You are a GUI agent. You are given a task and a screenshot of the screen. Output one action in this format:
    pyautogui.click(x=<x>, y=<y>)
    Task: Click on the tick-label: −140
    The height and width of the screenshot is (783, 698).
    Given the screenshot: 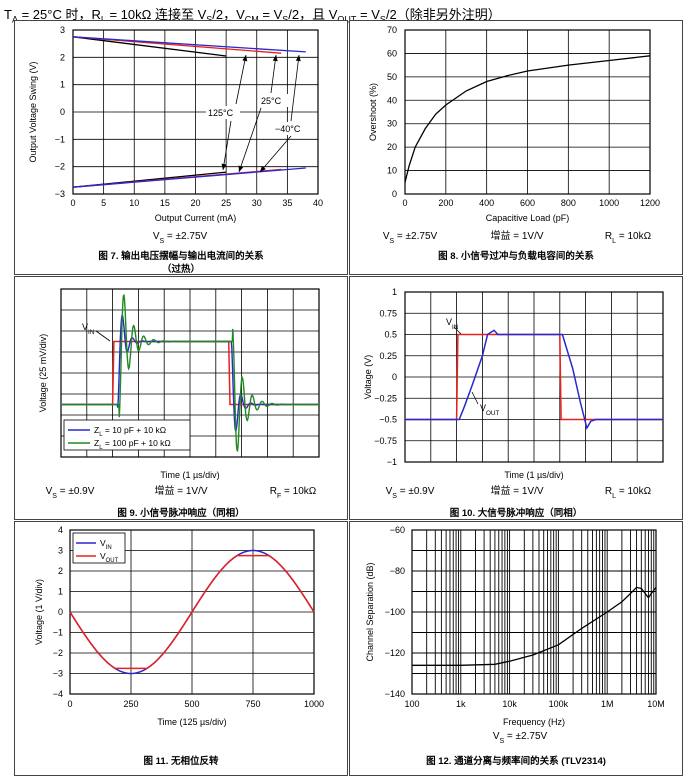 What is the action you would take?
    pyautogui.click(x=395, y=694)
    